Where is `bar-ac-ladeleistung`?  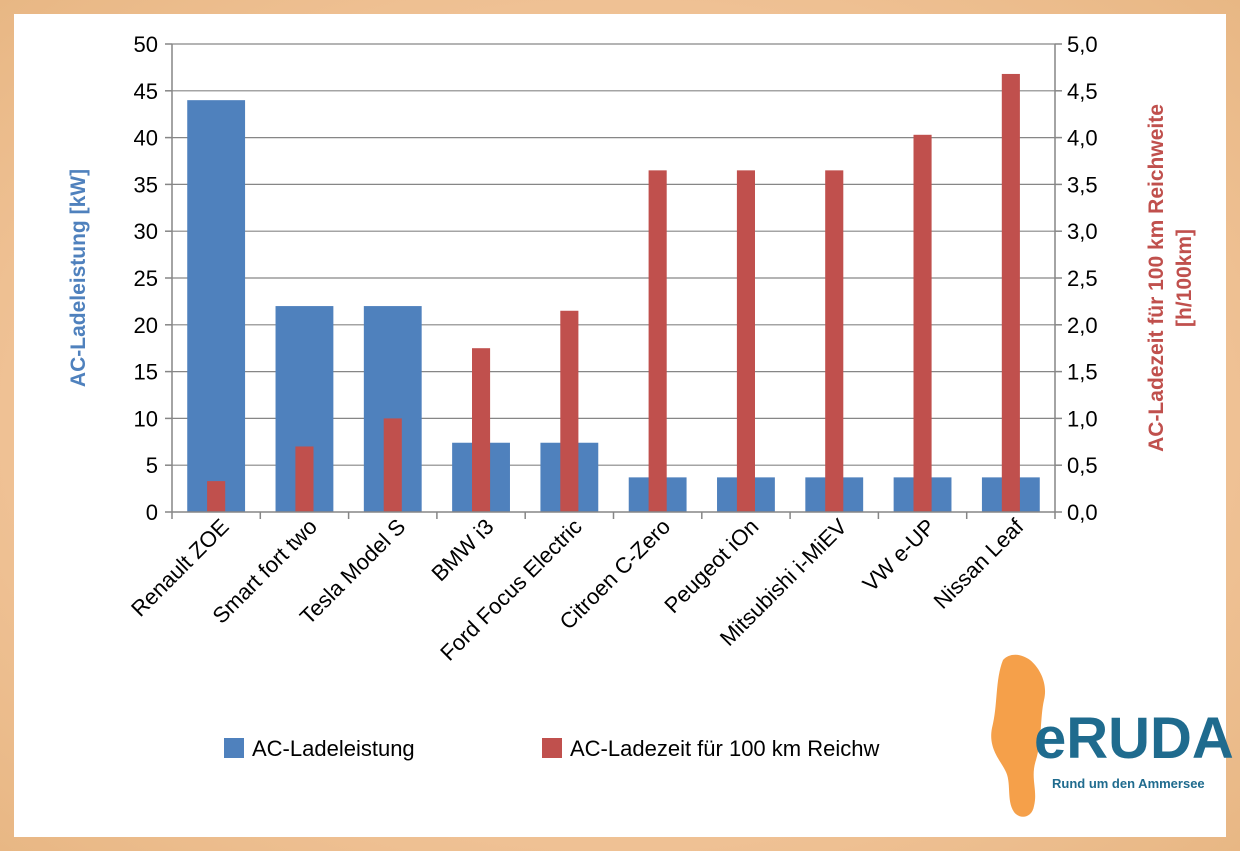
bar-ac-ladeleistung is located at coordinates (216, 306).